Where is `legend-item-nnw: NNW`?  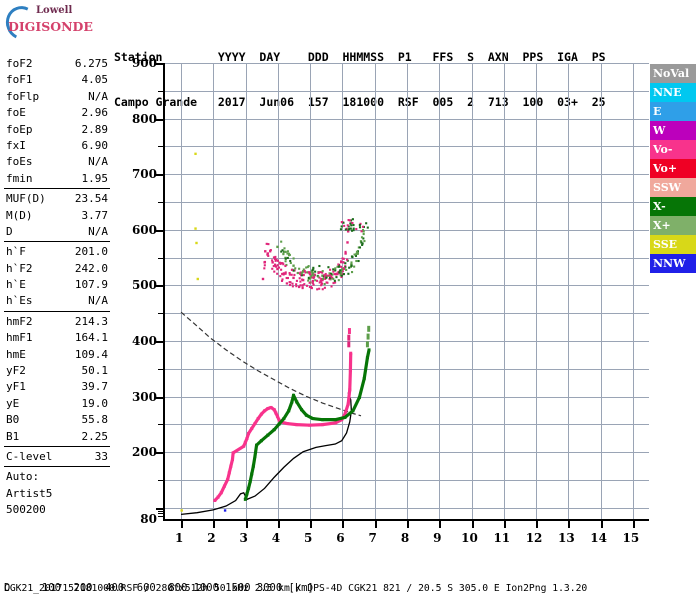 legend-item-nnw: NNW is located at coordinates (673, 263).